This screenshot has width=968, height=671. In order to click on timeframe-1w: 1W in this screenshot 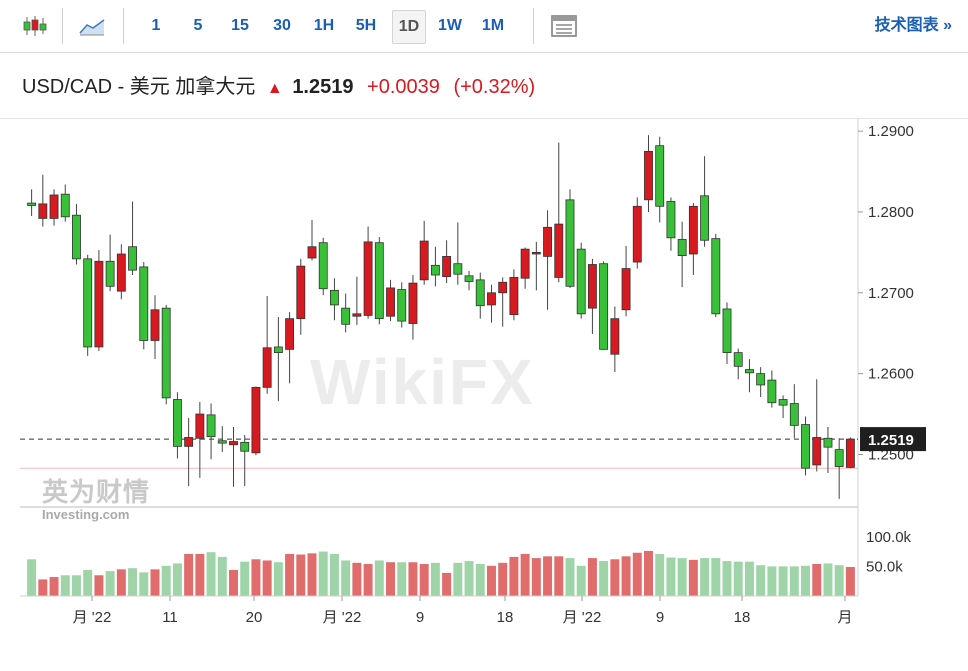, I will do `click(450, 25)`.